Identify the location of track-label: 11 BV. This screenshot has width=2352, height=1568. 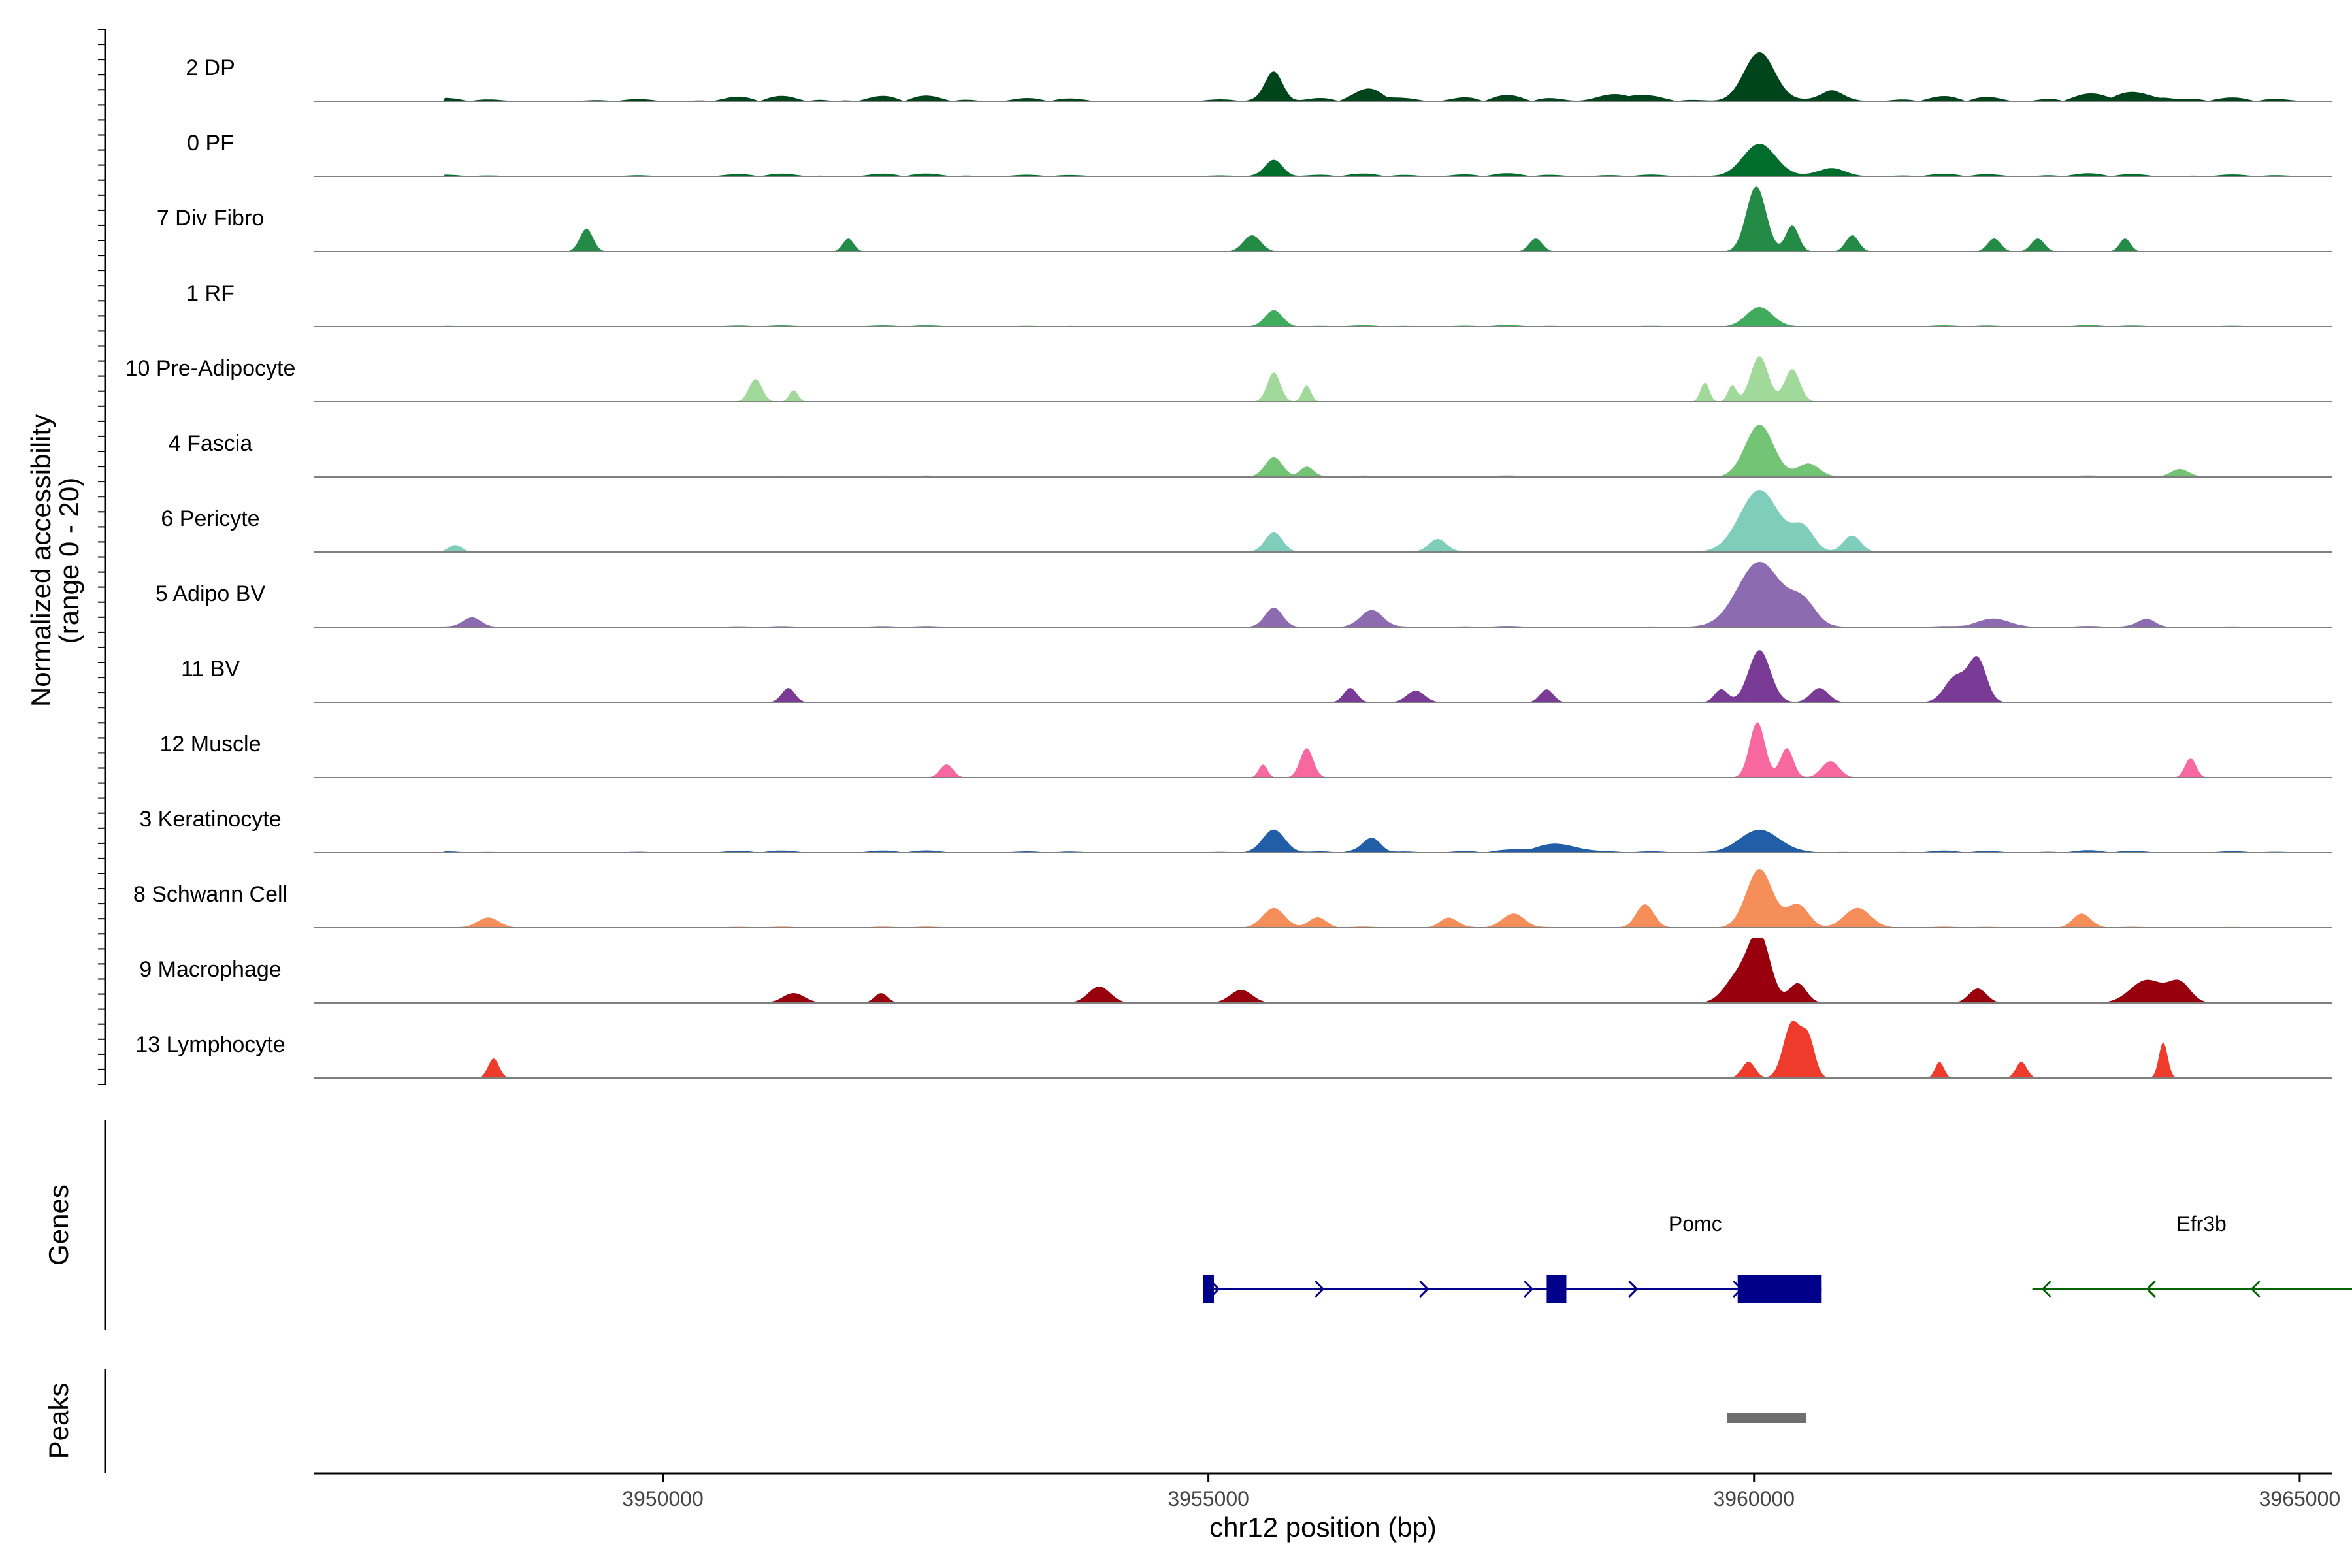
(210, 669).